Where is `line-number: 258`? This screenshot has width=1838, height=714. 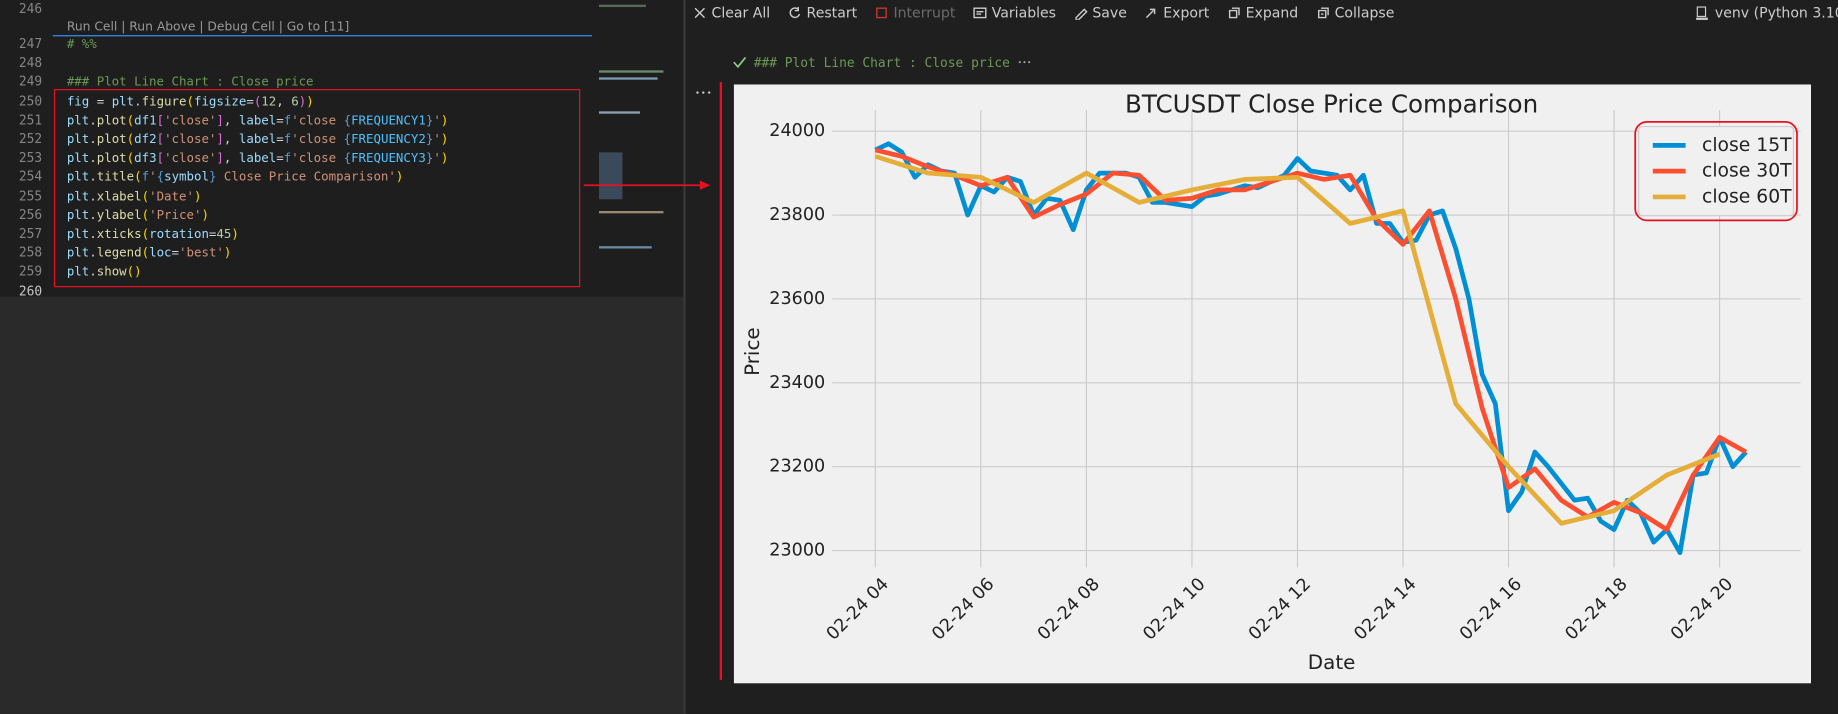
line-number: 258 is located at coordinates (30, 253).